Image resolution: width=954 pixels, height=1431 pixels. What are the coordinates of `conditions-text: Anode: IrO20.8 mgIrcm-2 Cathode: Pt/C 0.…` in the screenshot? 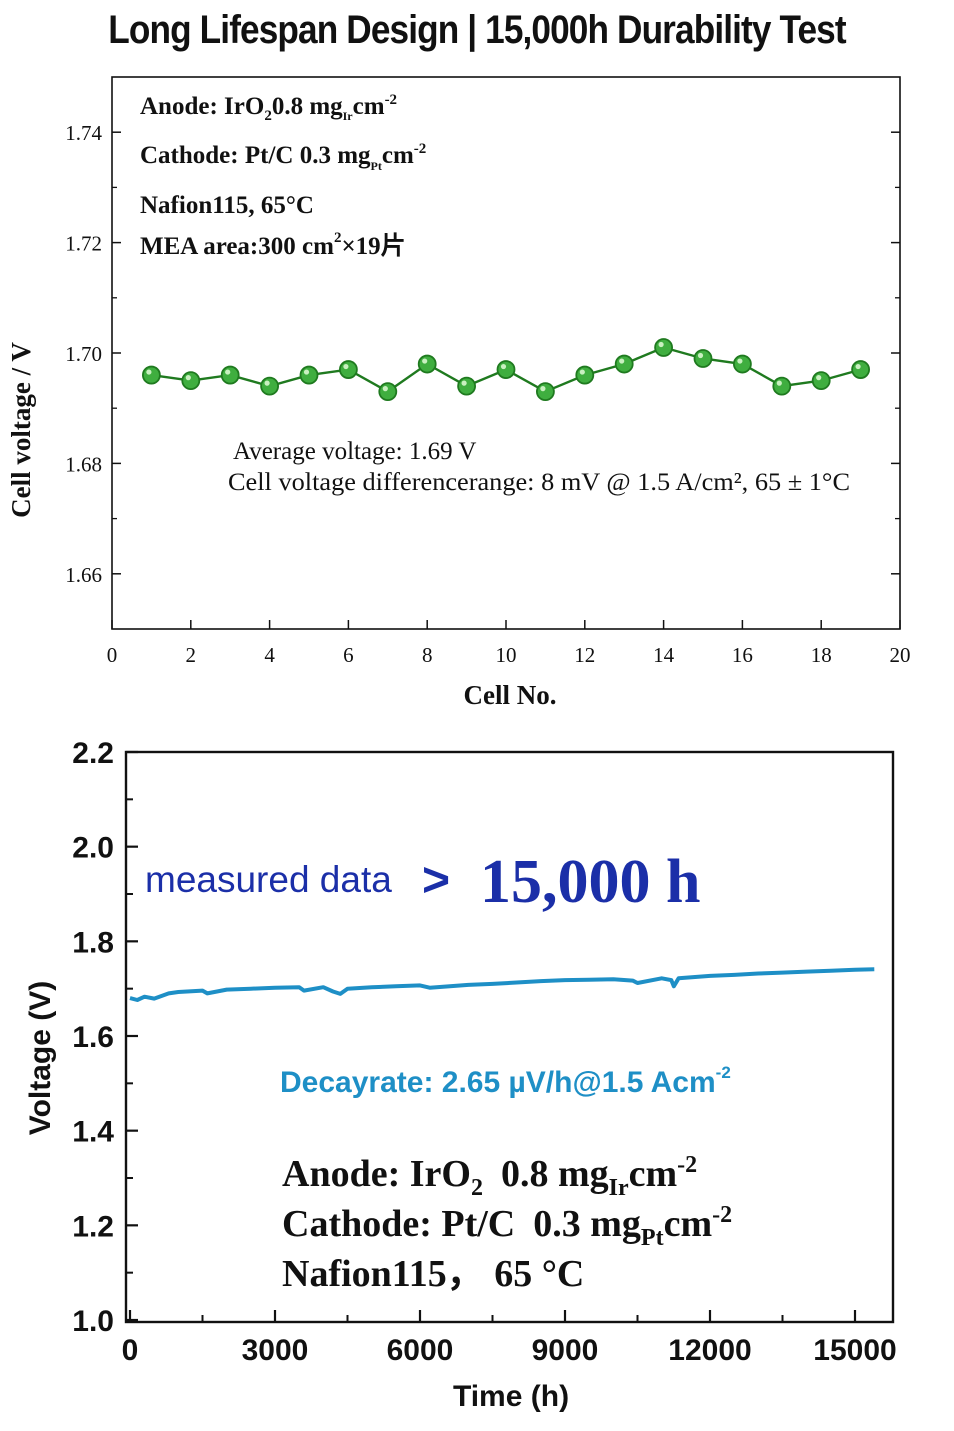 It's located at (283, 176).